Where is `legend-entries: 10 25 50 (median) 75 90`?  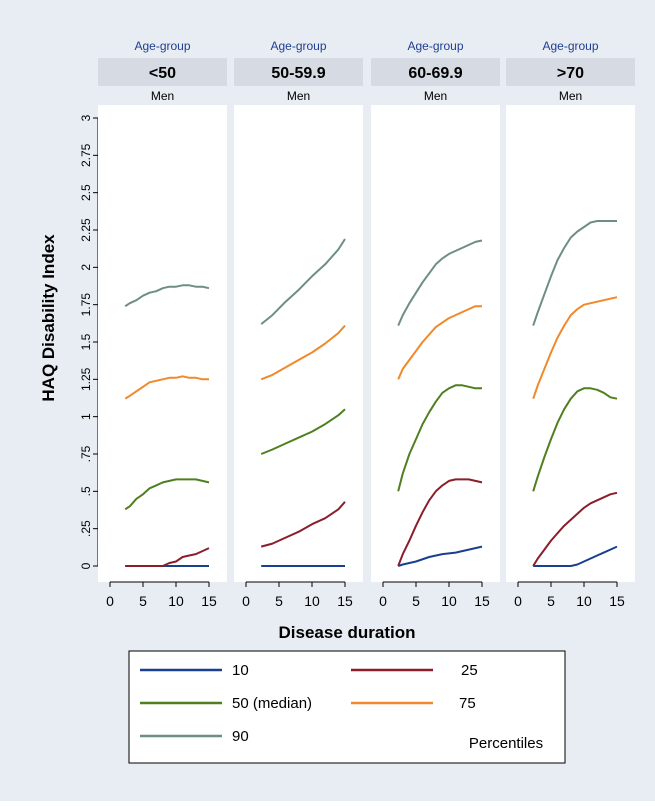
legend-entries: 10 25 50 (median) 75 90 is located at coordinates (309, 703).